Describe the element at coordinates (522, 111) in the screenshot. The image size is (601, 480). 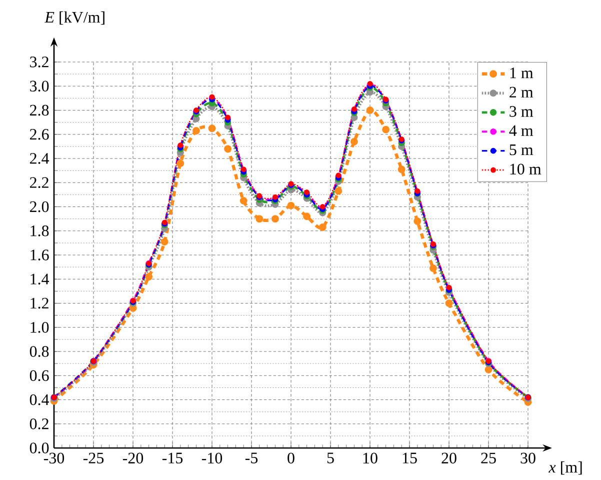
I see `legend-label: 3 m` at that location.